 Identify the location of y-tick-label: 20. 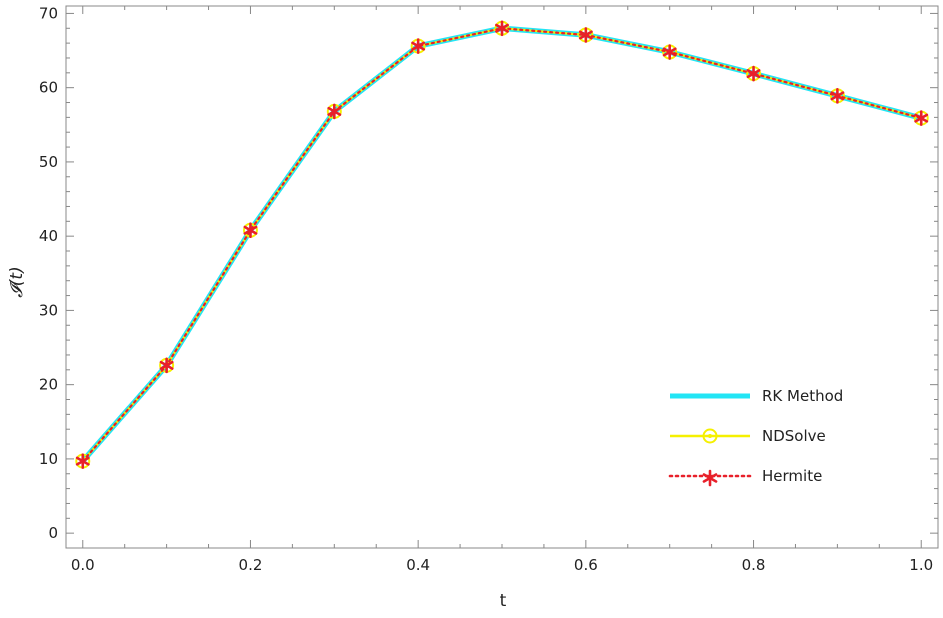
(48, 385).